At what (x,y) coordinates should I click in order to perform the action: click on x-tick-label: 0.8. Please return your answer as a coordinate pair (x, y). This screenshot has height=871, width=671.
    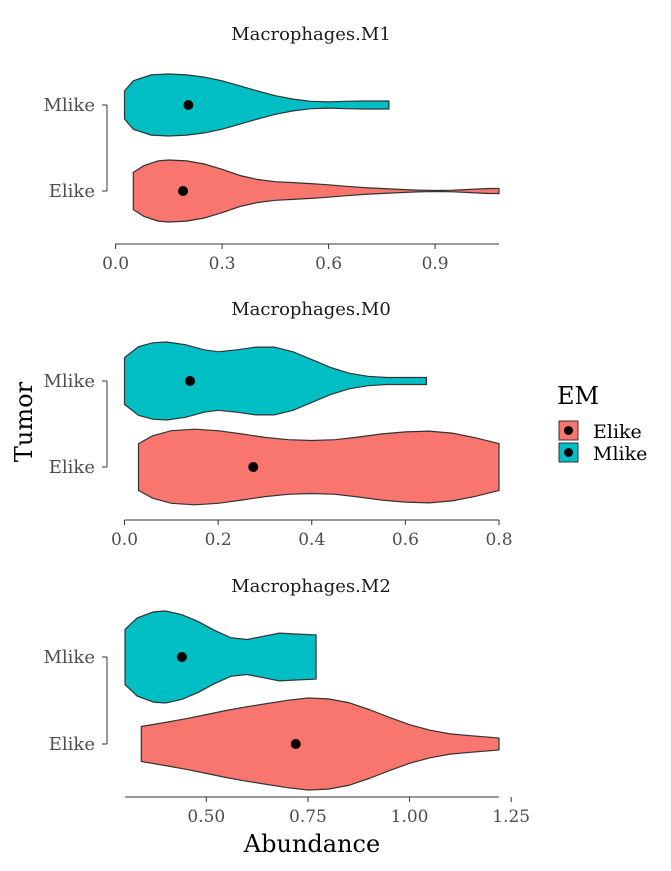
    Looking at the image, I should click on (498, 540).